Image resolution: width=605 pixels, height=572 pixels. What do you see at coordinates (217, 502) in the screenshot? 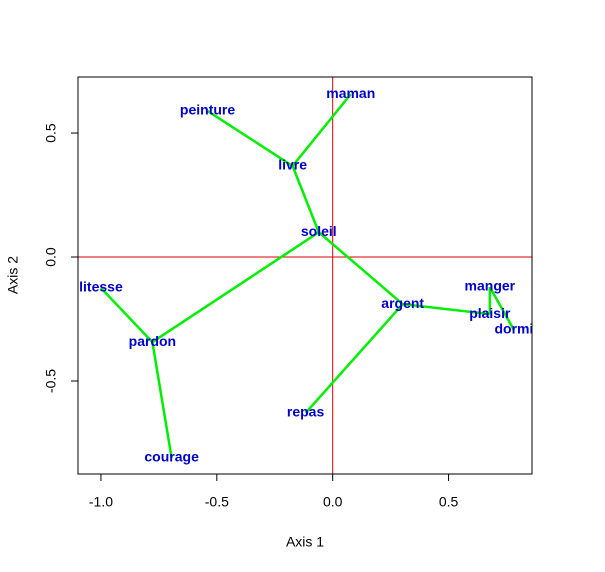
I see `x-tick-label: -0.5` at bounding box center [217, 502].